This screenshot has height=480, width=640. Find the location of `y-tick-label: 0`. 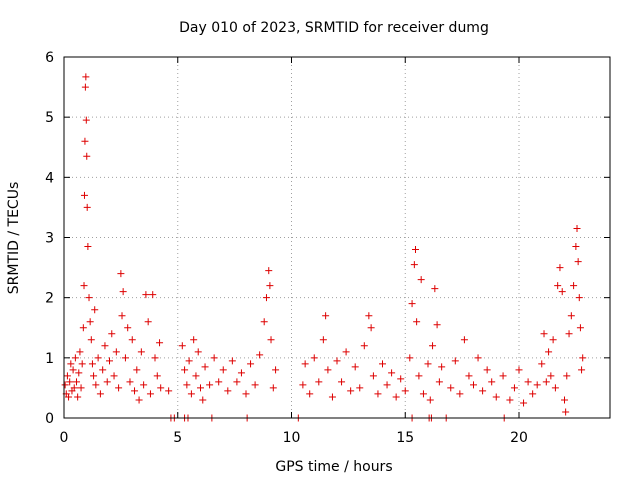

y-tick-label: 0 is located at coordinates (49, 419).